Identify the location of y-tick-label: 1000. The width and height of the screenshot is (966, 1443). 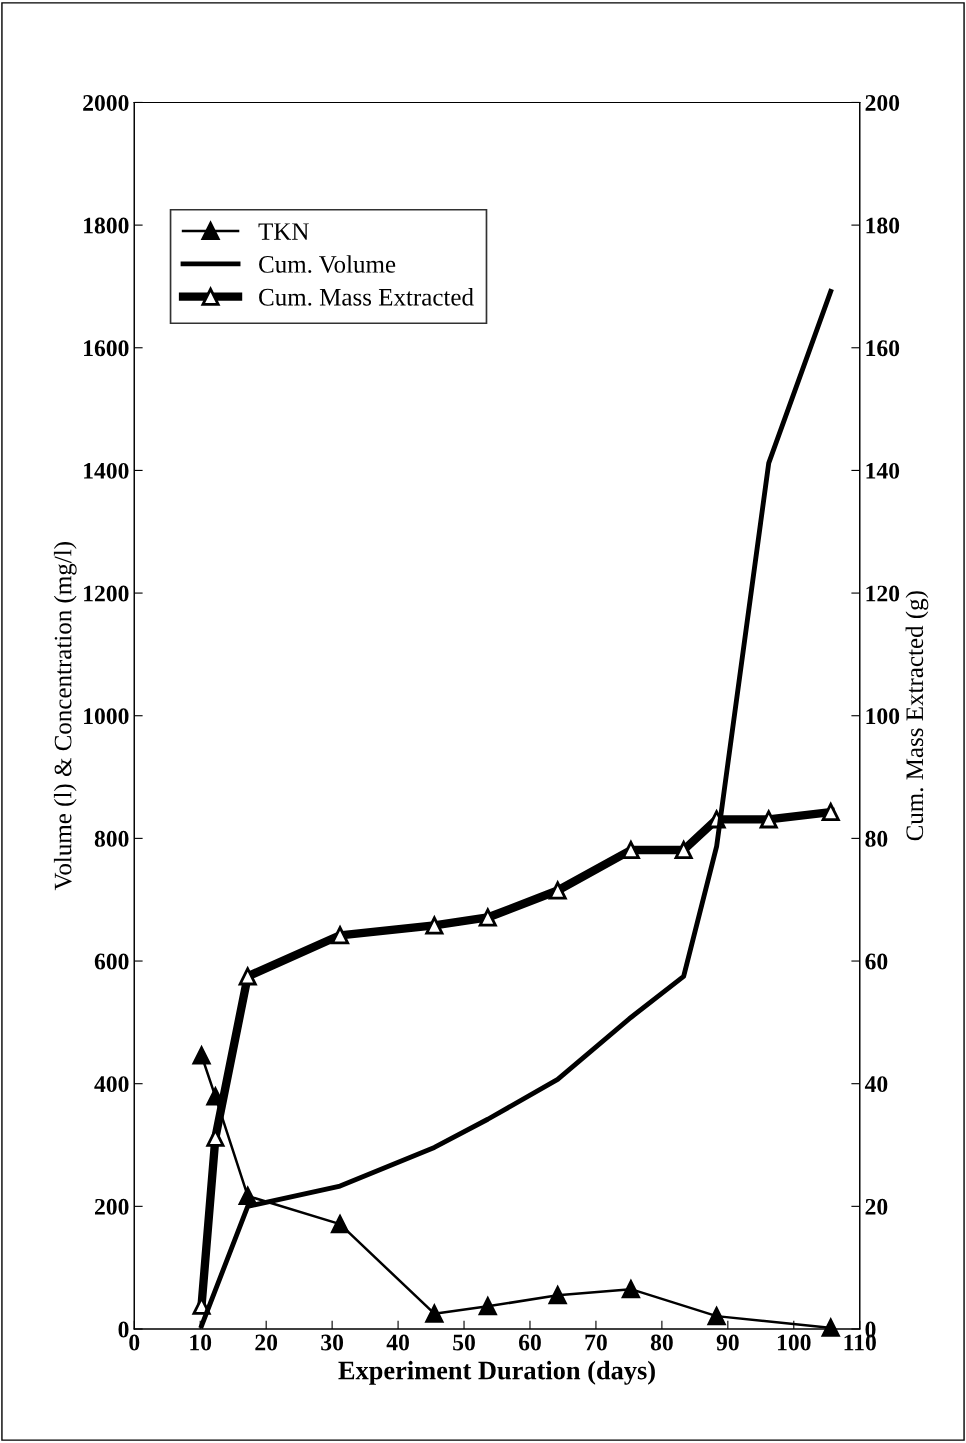
(106, 716).